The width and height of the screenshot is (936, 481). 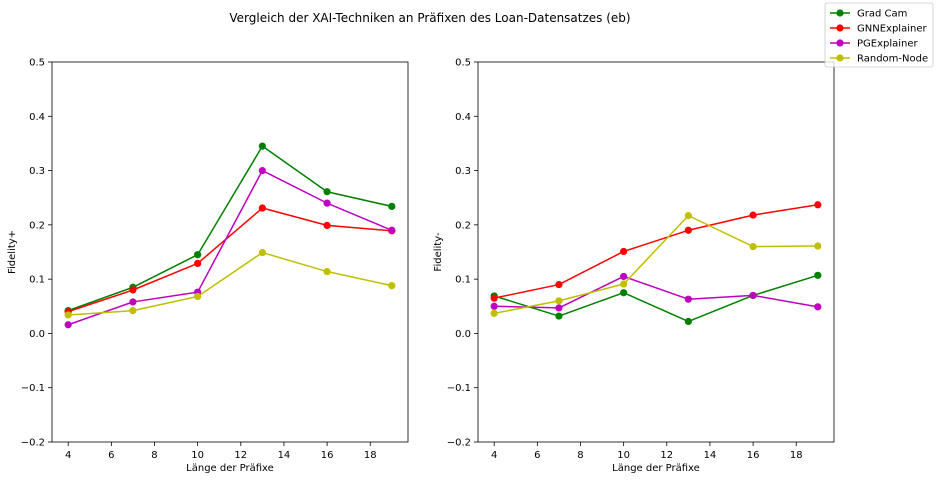 What do you see at coordinates (892, 29) in the screenshot?
I see `legend-label: GNNExplainer` at bounding box center [892, 29].